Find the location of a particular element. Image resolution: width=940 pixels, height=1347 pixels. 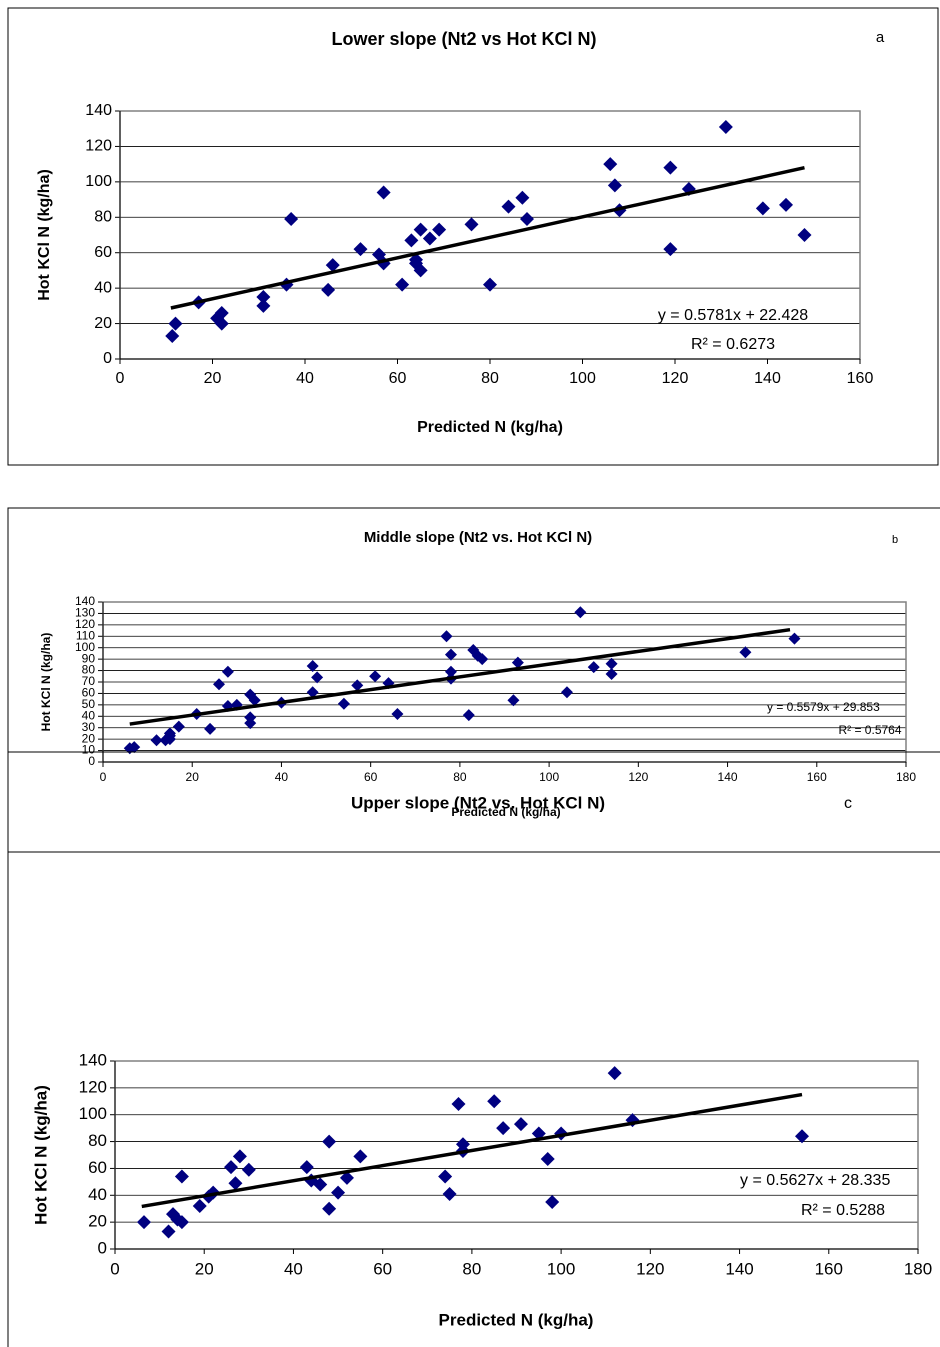

y-tick-label: 0 is located at coordinates (91, 761).